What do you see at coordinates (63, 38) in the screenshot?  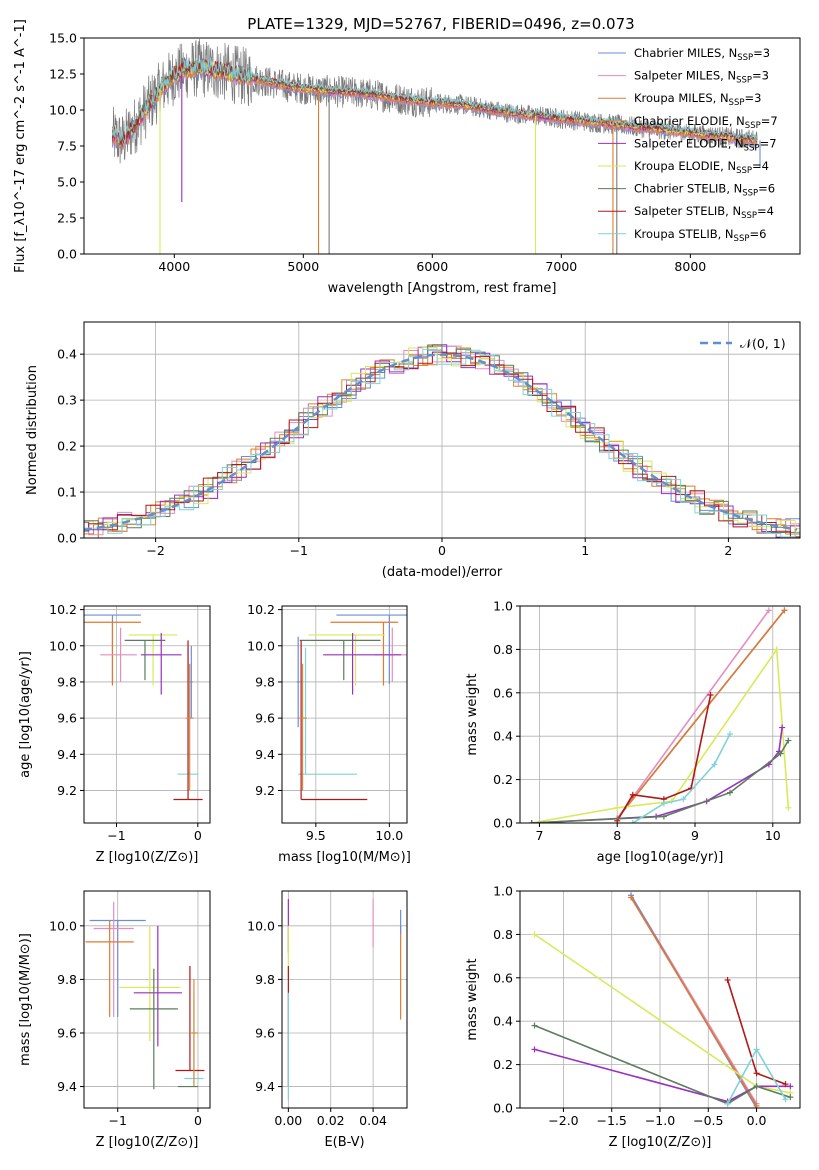 I see `y-tick-label: 15.0` at bounding box center [63, 38].